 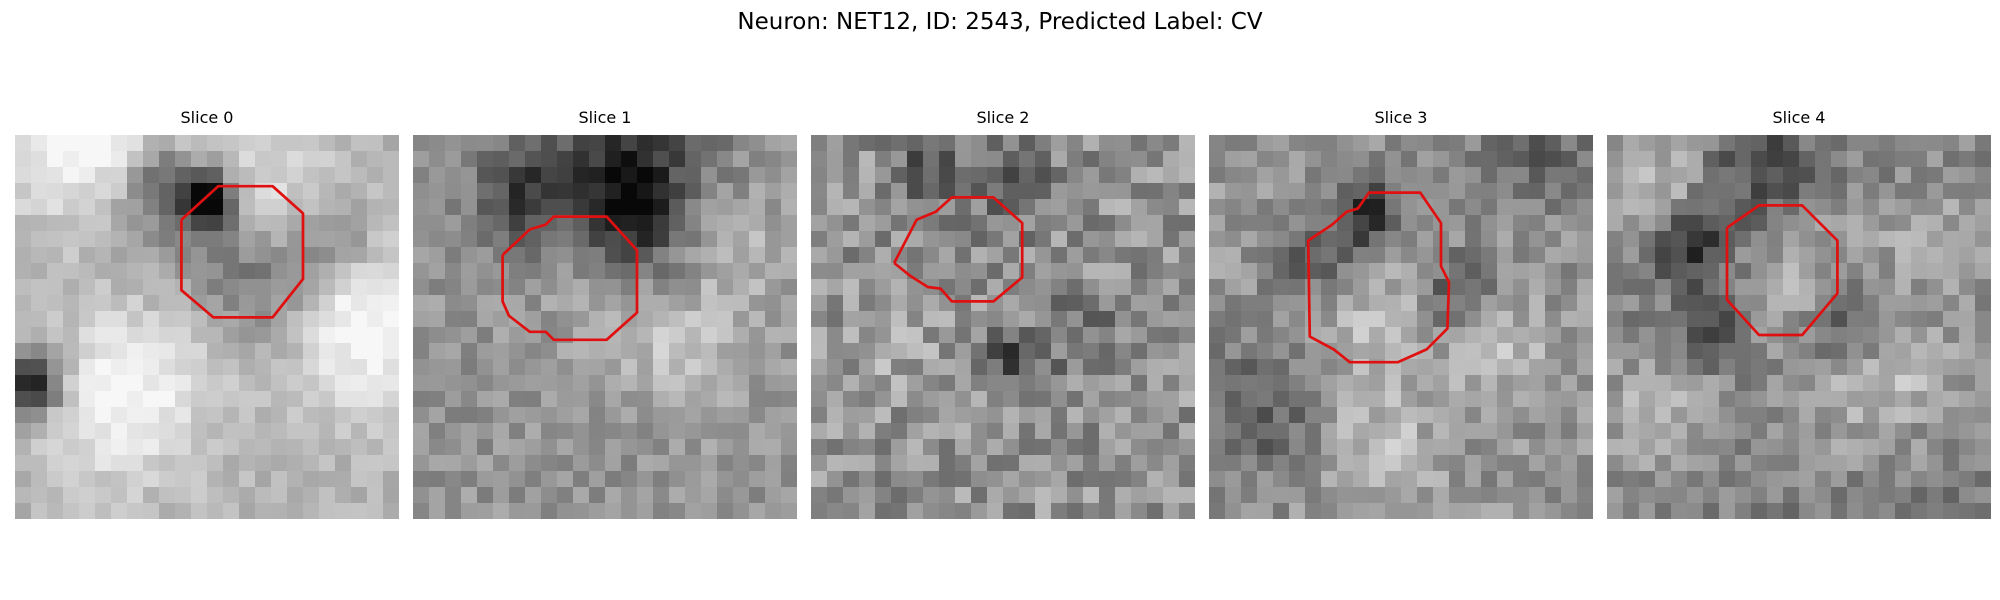 I want to click on slice-panel-3: Slice 3, so click(x=1401, y=318).